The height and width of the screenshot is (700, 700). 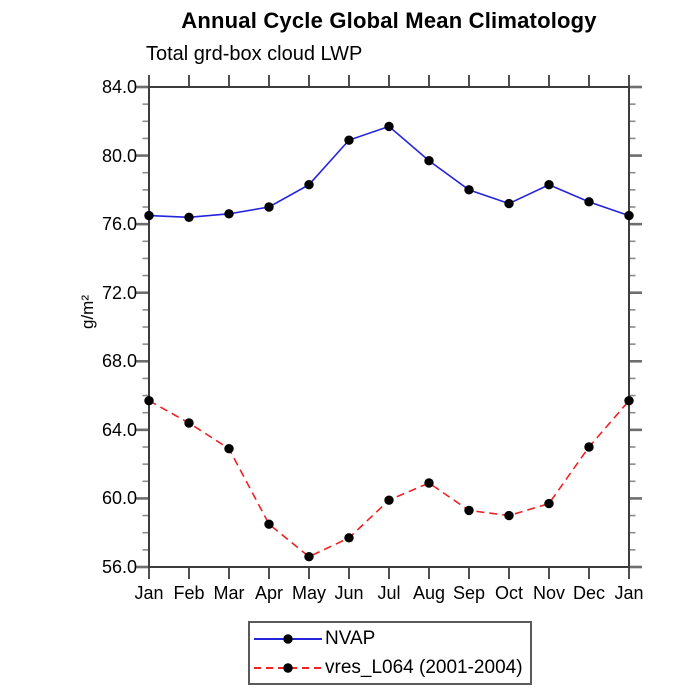 What do you see at coordinates (389, 171) in the screenshot?
I see `series-nvap` at bounding box center [389, 171].